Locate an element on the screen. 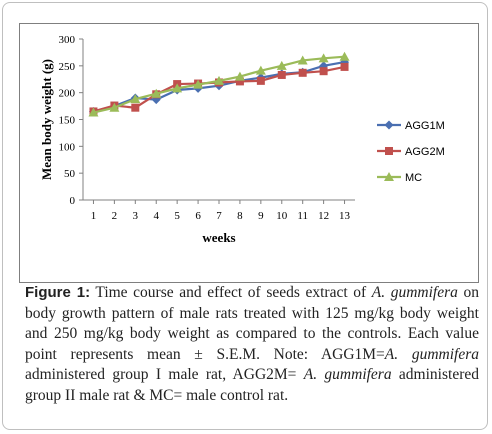  x-tick-label: 6 is located at coordinates (198, 216).